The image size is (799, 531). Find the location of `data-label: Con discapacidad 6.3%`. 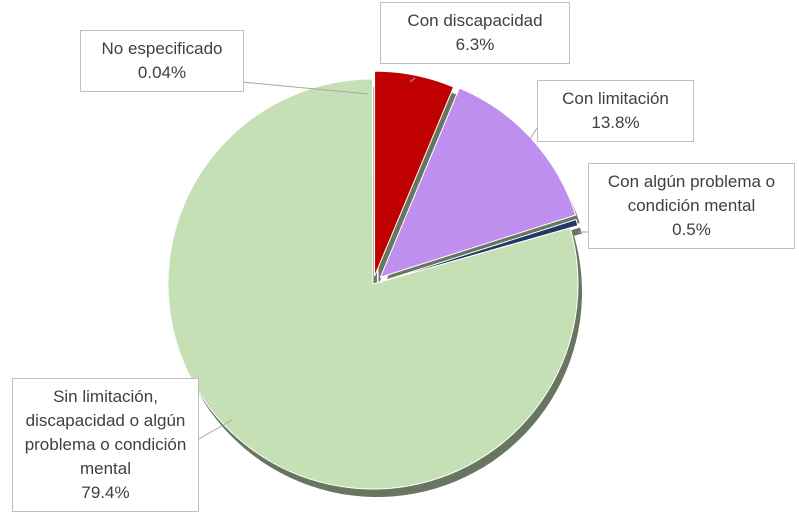

data-label: Con discapacidad 6.3% is located at coordinates (475, 33).